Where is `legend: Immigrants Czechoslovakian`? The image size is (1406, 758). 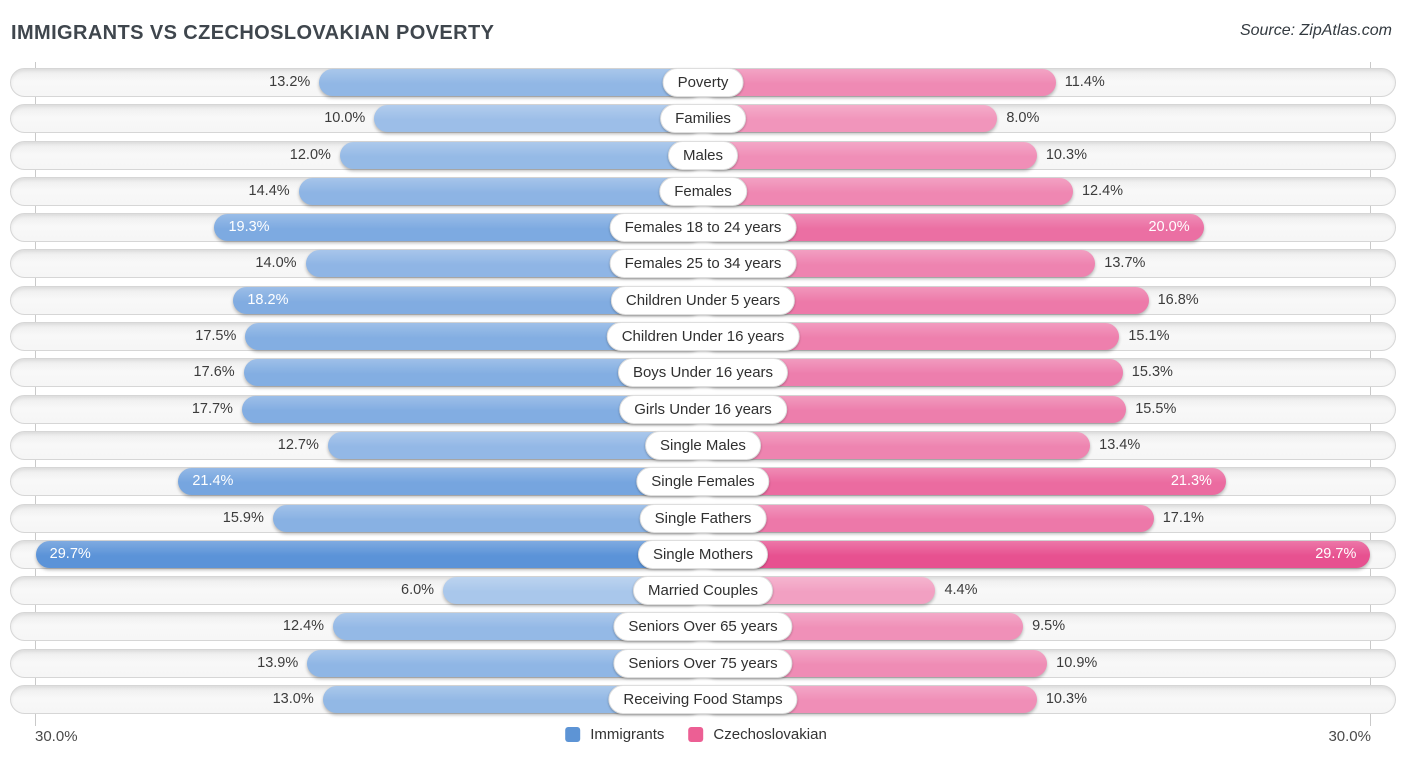 legend: Immigrants Czechoslovakian is located at coordinates (703, 734).